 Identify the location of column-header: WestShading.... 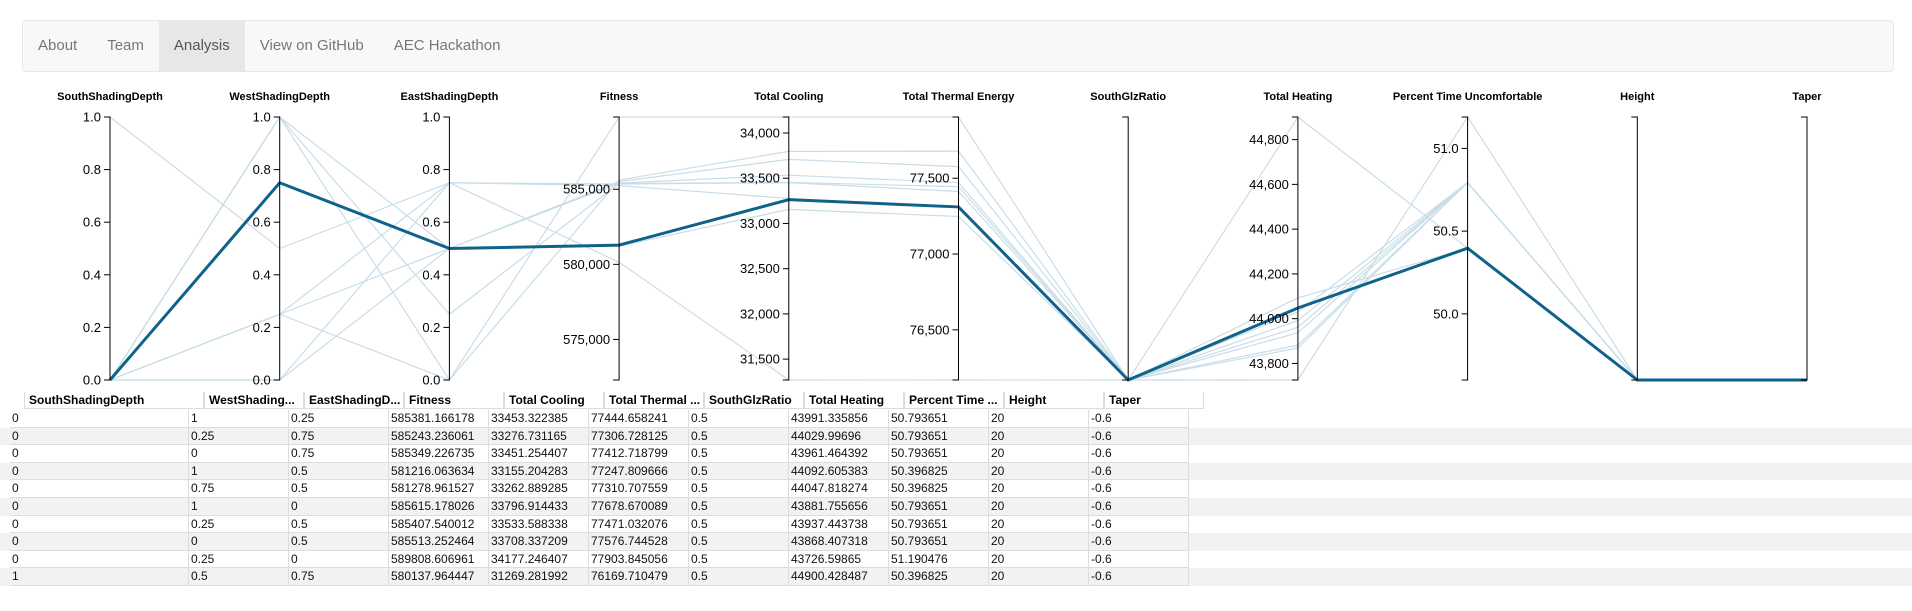
(254, 400).